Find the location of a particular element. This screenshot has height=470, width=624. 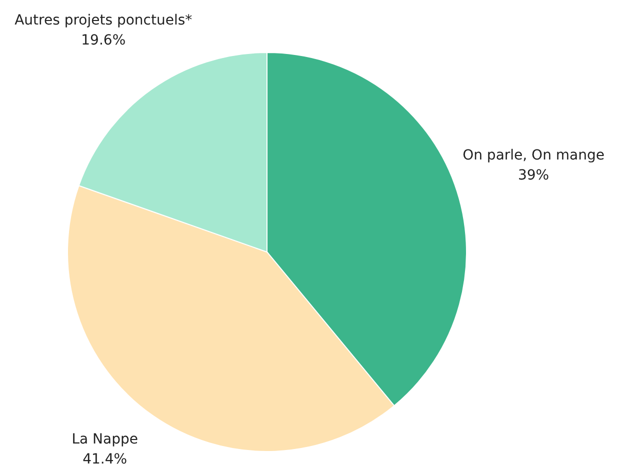

data-label: 19.6% is located at coordinates (103, 40).